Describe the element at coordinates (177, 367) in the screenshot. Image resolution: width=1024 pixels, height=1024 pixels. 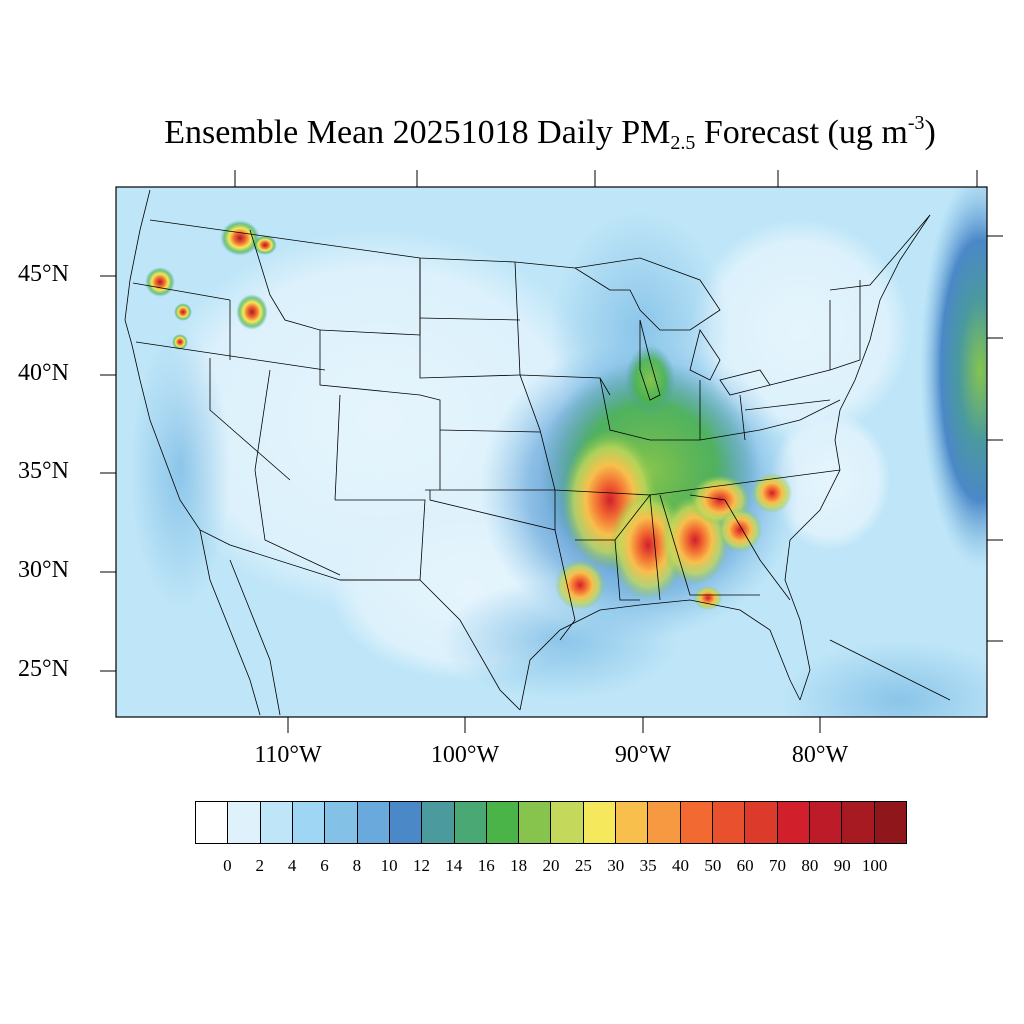
I see `pacific-coastline` at that location.